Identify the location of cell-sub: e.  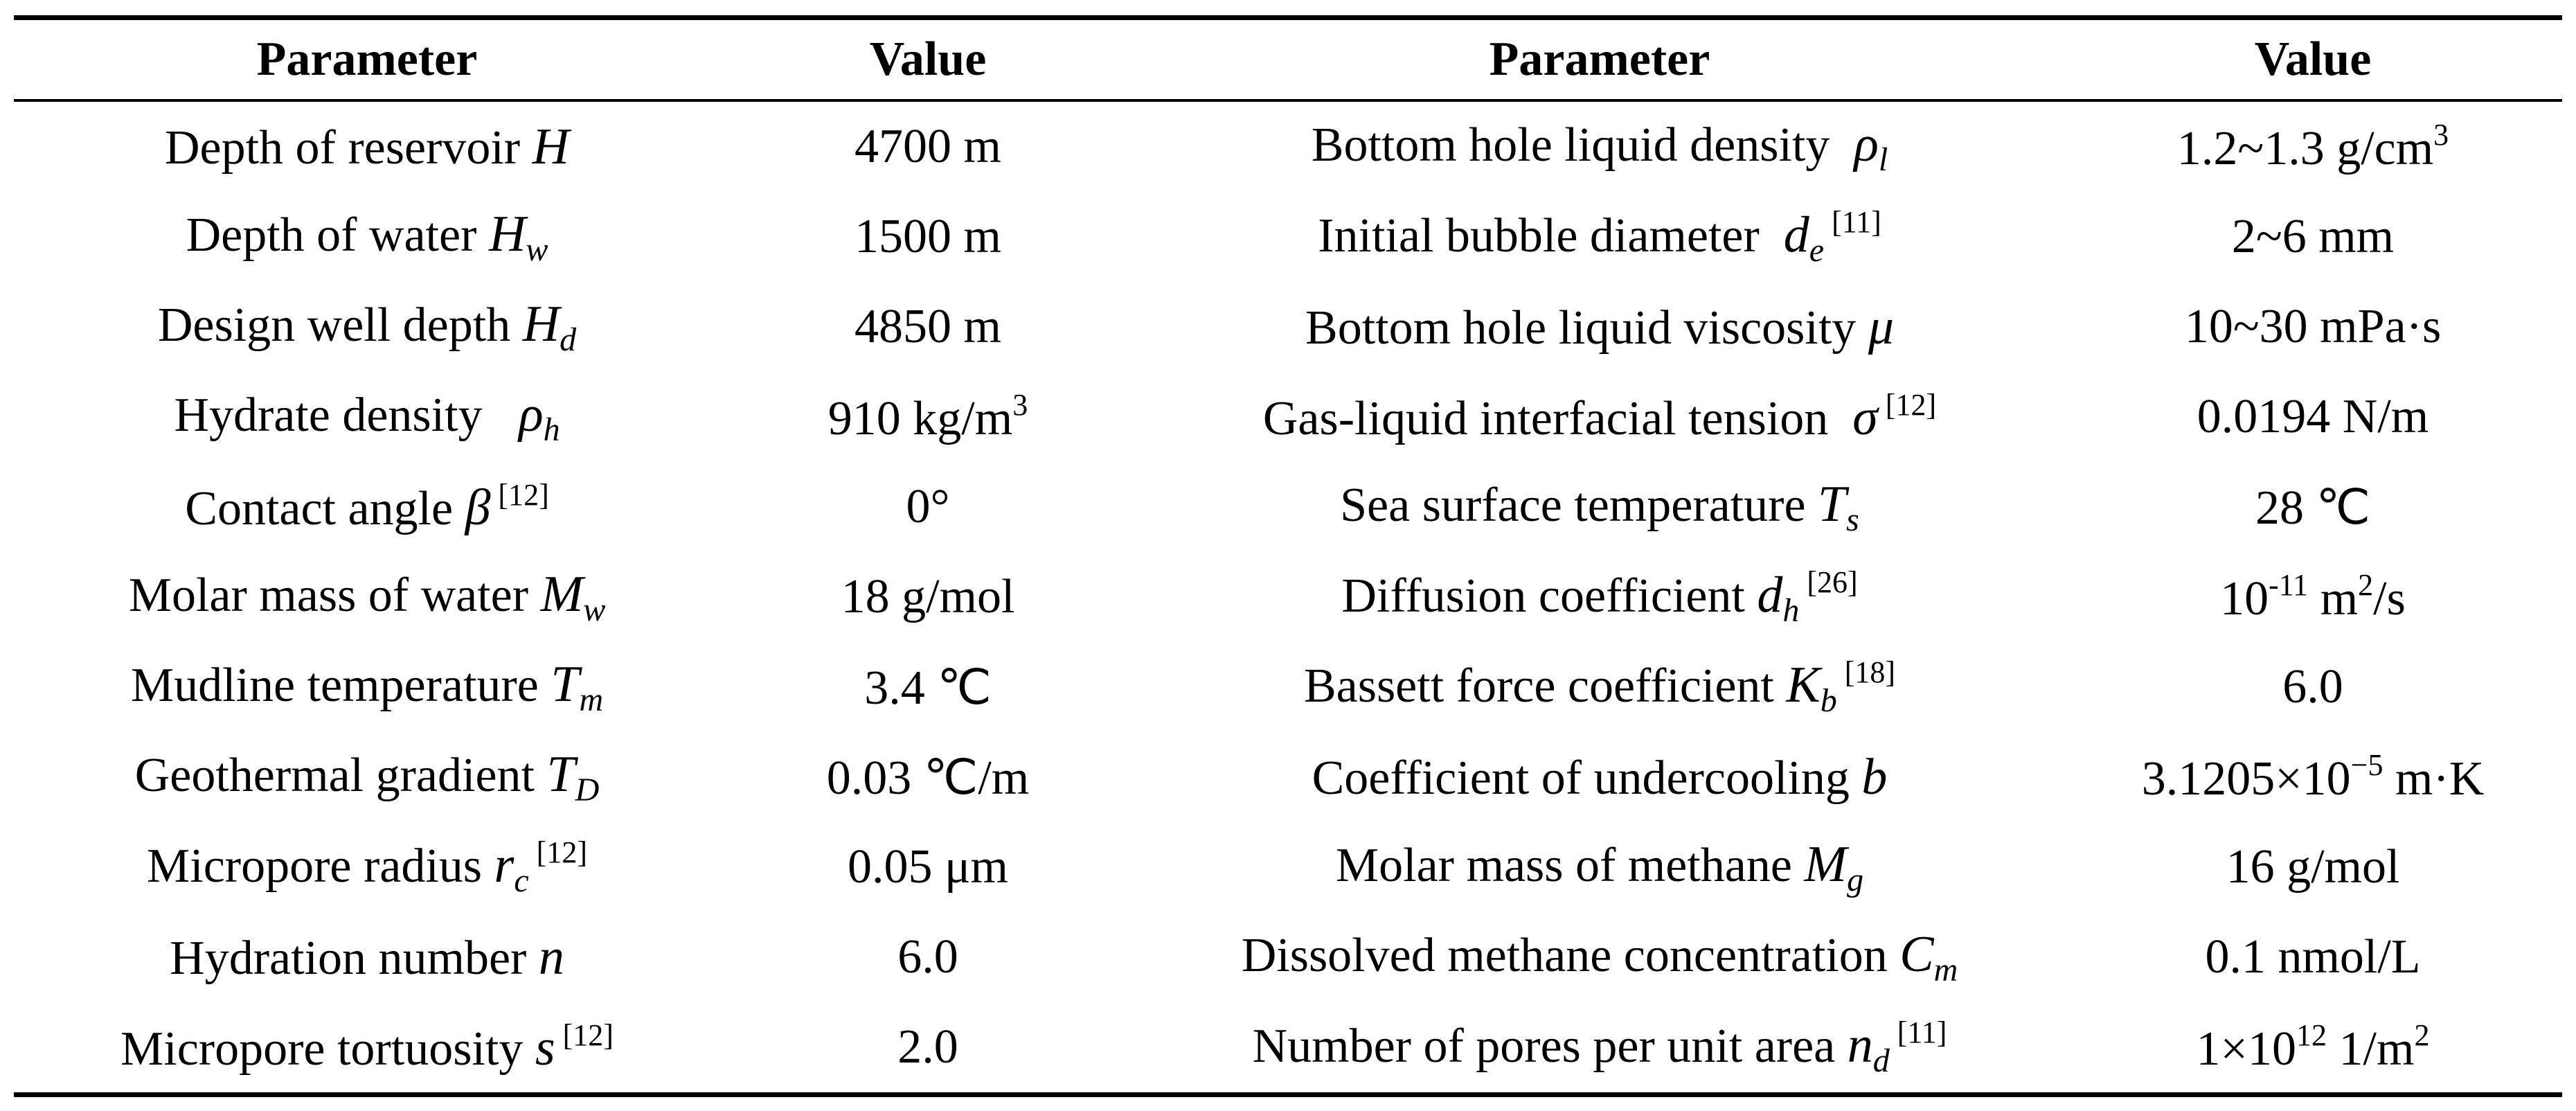
(1817, 250).